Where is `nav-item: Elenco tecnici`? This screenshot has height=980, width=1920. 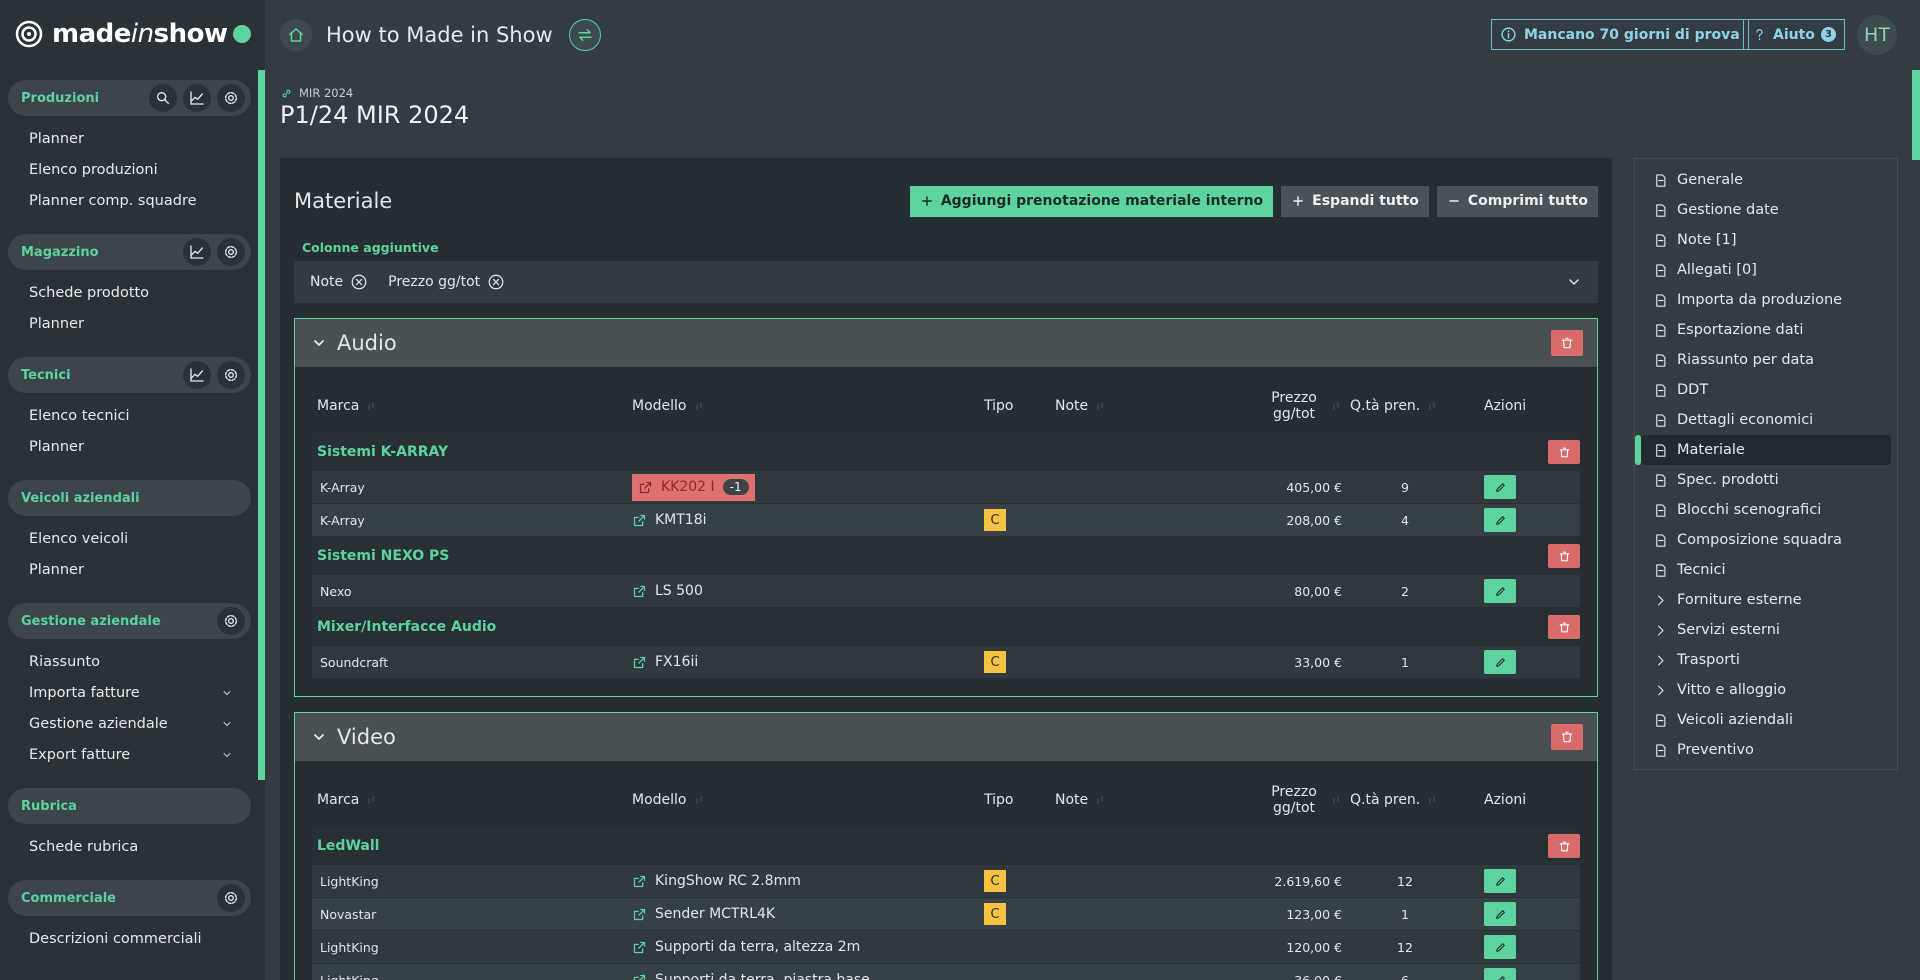 nav-item: Elenco tecnici is located at coordinates (129, 415).